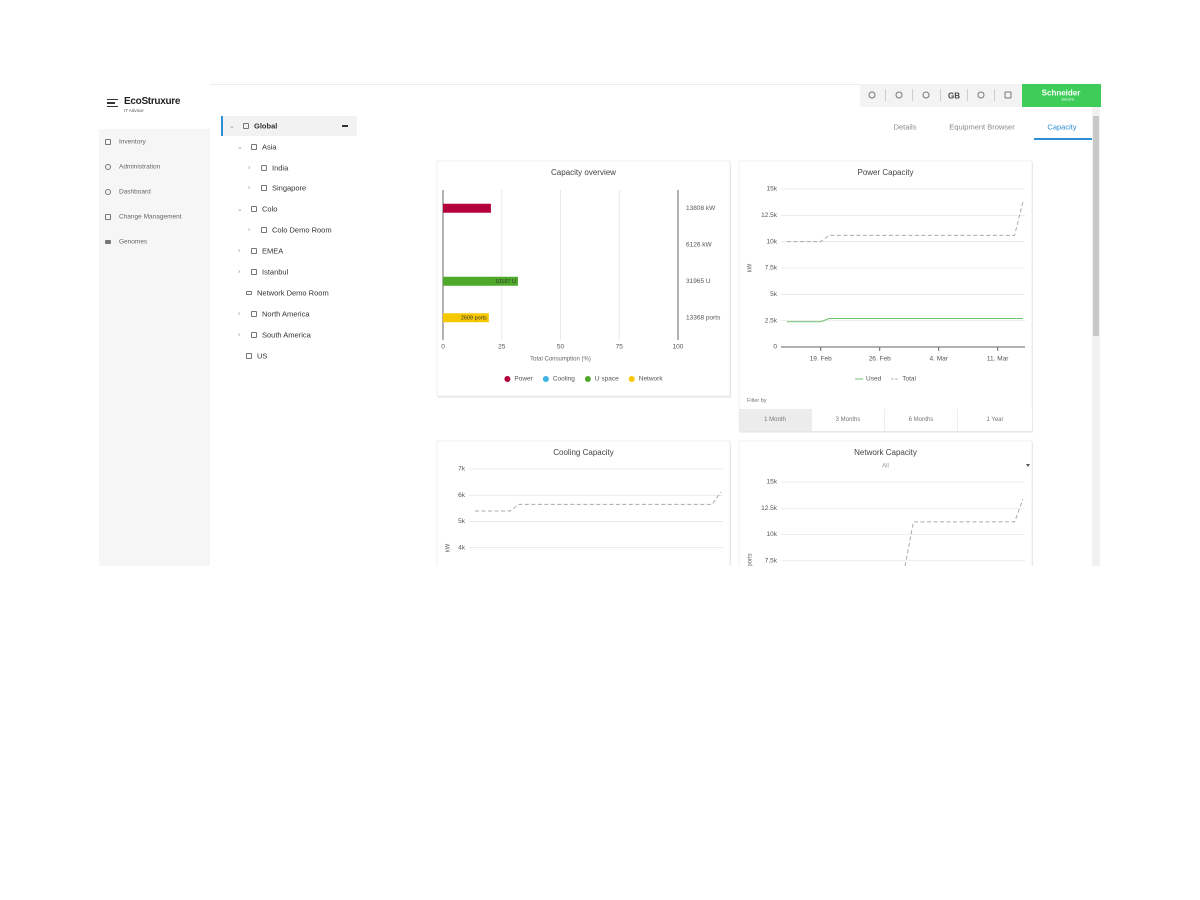 The image size is (1200, 900). Describe the element at coordinates (751, 267) in the screenshot. I see `y-axis-label: kW` at that location.